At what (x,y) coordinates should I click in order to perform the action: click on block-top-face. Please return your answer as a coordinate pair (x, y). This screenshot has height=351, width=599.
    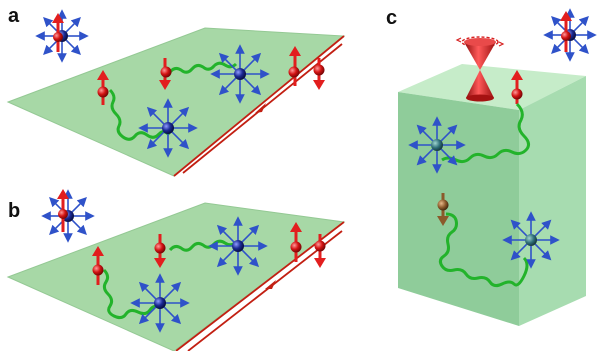
    Looking at the image, I should click on (492, 87).